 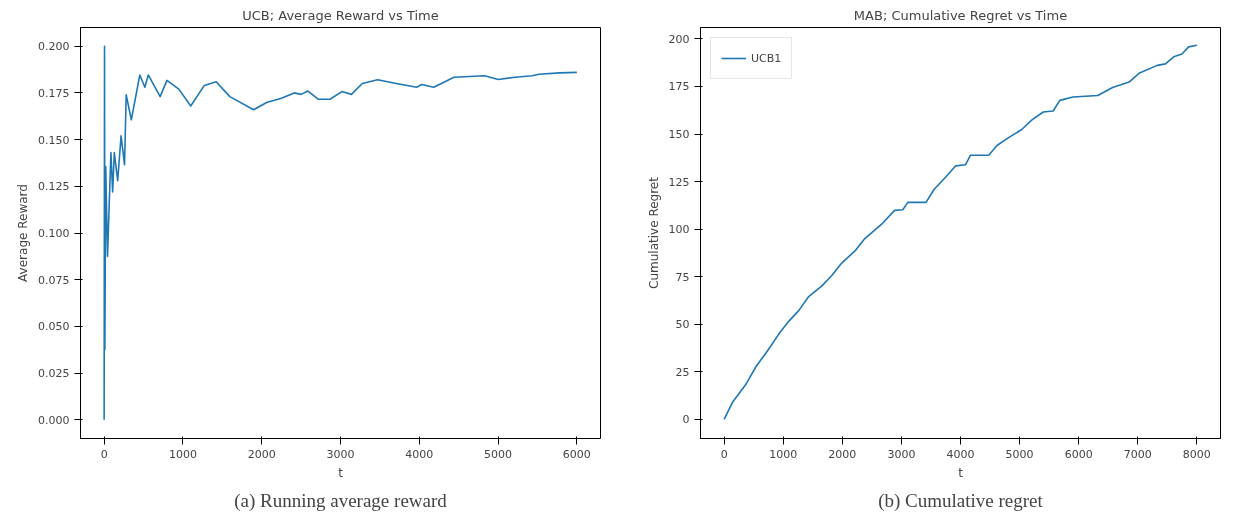 I want to click on y-tick-label: 0.175, so click(x=54, y=93).